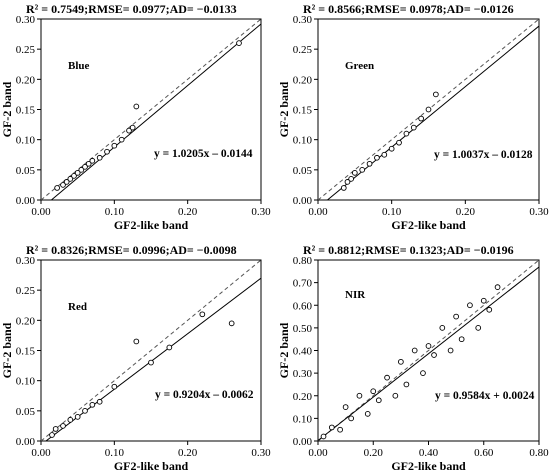 Image resolution: width=550 pixels, height=473 pixels. What do you see at coordinates (539, 453) in the screenshot?
I see `x-tick-label: 0.80` at bounding box center [539, 453].